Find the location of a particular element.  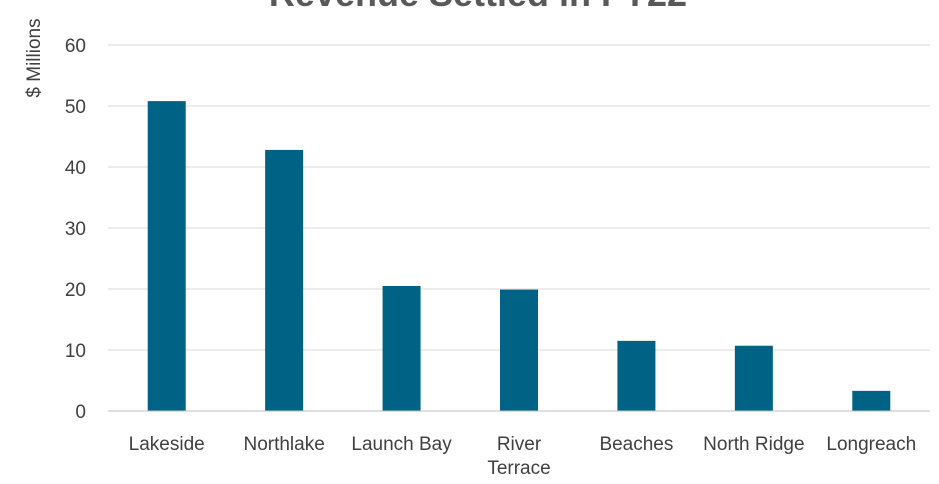

y-tick-label: 60 is located at coordinates (75, 46).